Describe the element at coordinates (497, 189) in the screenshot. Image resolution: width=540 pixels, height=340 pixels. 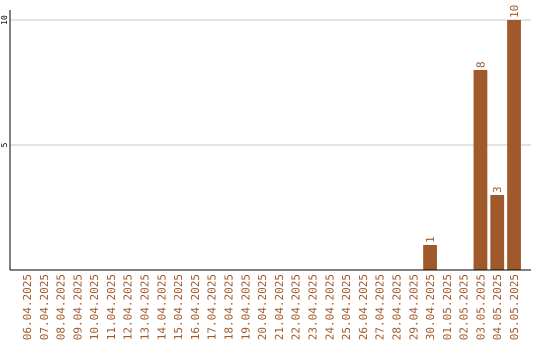
I see `data-label: 3` at that location.